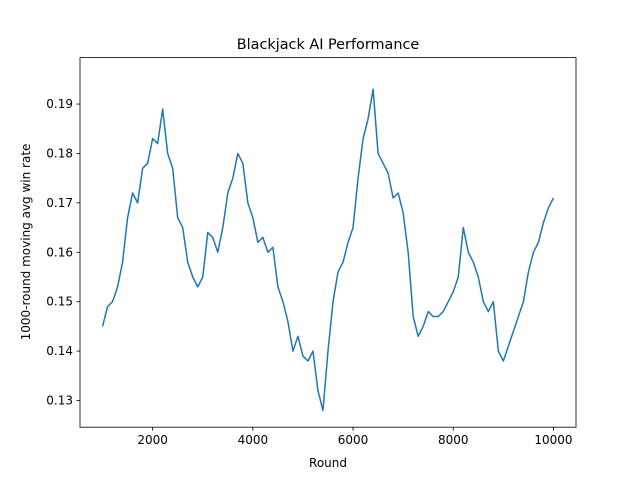 The width and height of the screenshot is (640, 480). What do you see at coordinates (26, 242) in the screenshot?
I see `y-axis-label: 1000-round moving avg win rate` at bounding box center [26, 242].